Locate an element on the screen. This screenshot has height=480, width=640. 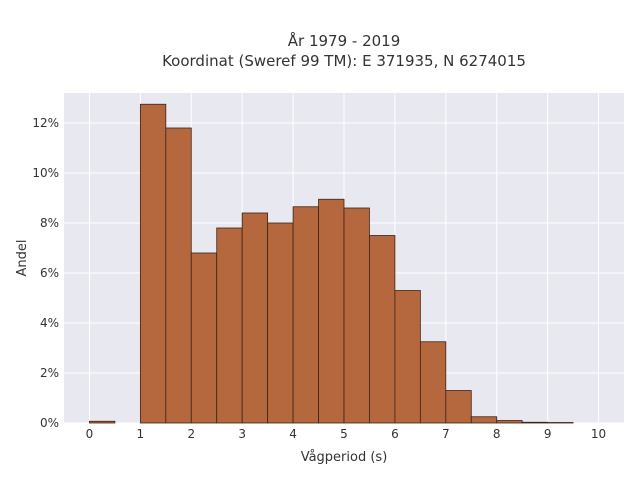
x-tick-label: 1 is located at coordinates (141, 434).